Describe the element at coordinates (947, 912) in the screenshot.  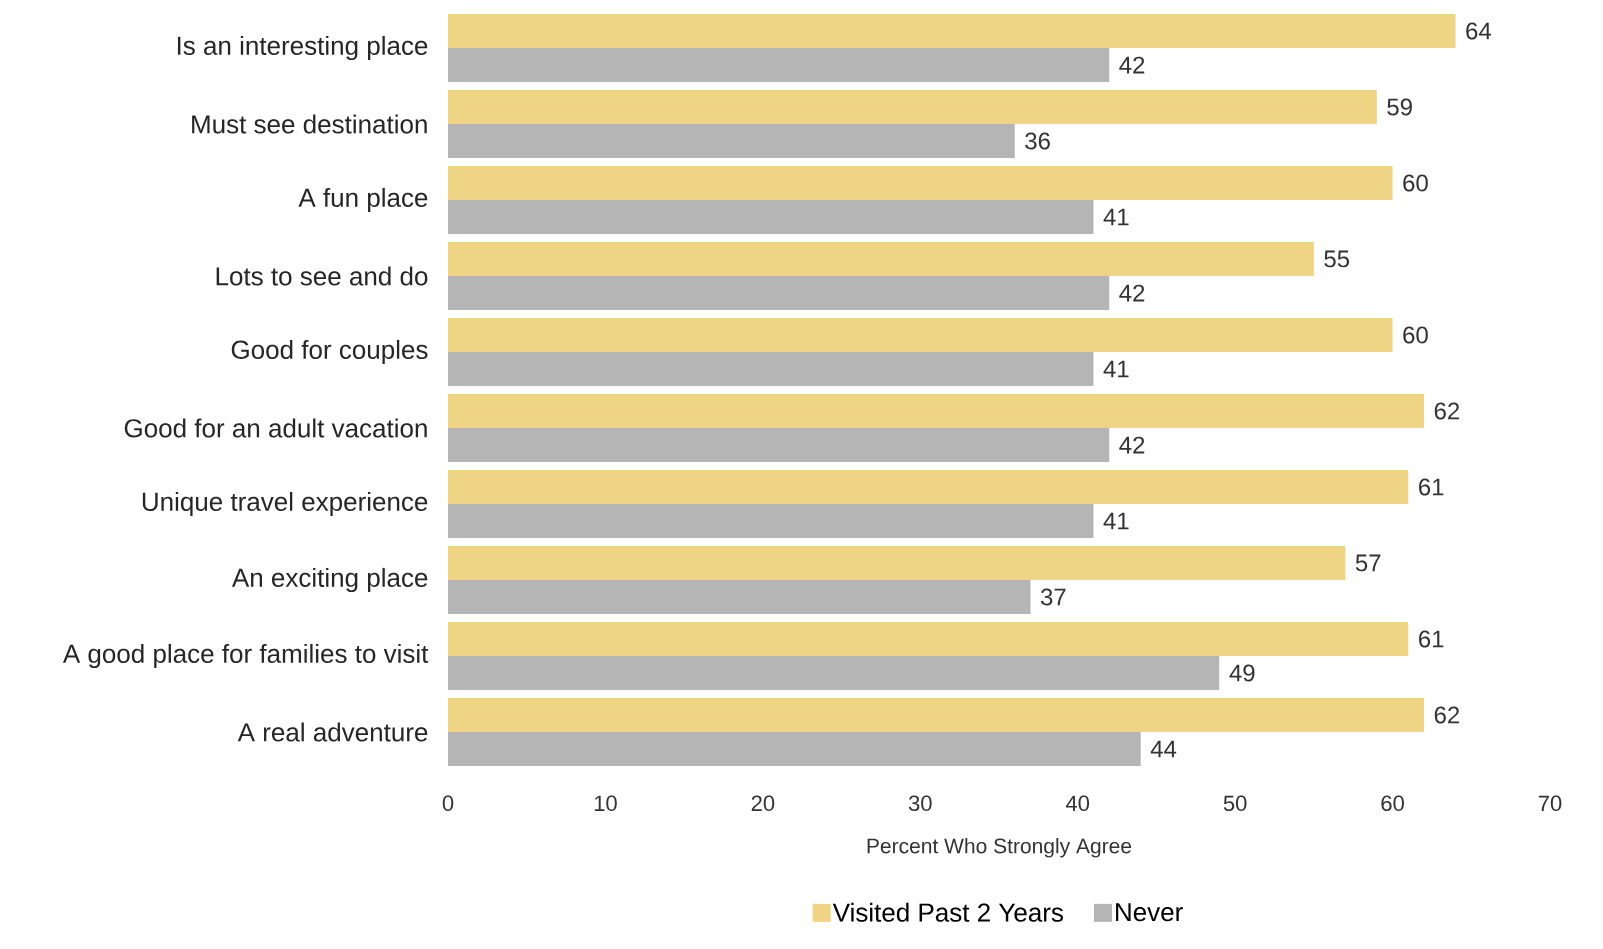
I see `legend-label: Visited Past 2 Years` at that location.